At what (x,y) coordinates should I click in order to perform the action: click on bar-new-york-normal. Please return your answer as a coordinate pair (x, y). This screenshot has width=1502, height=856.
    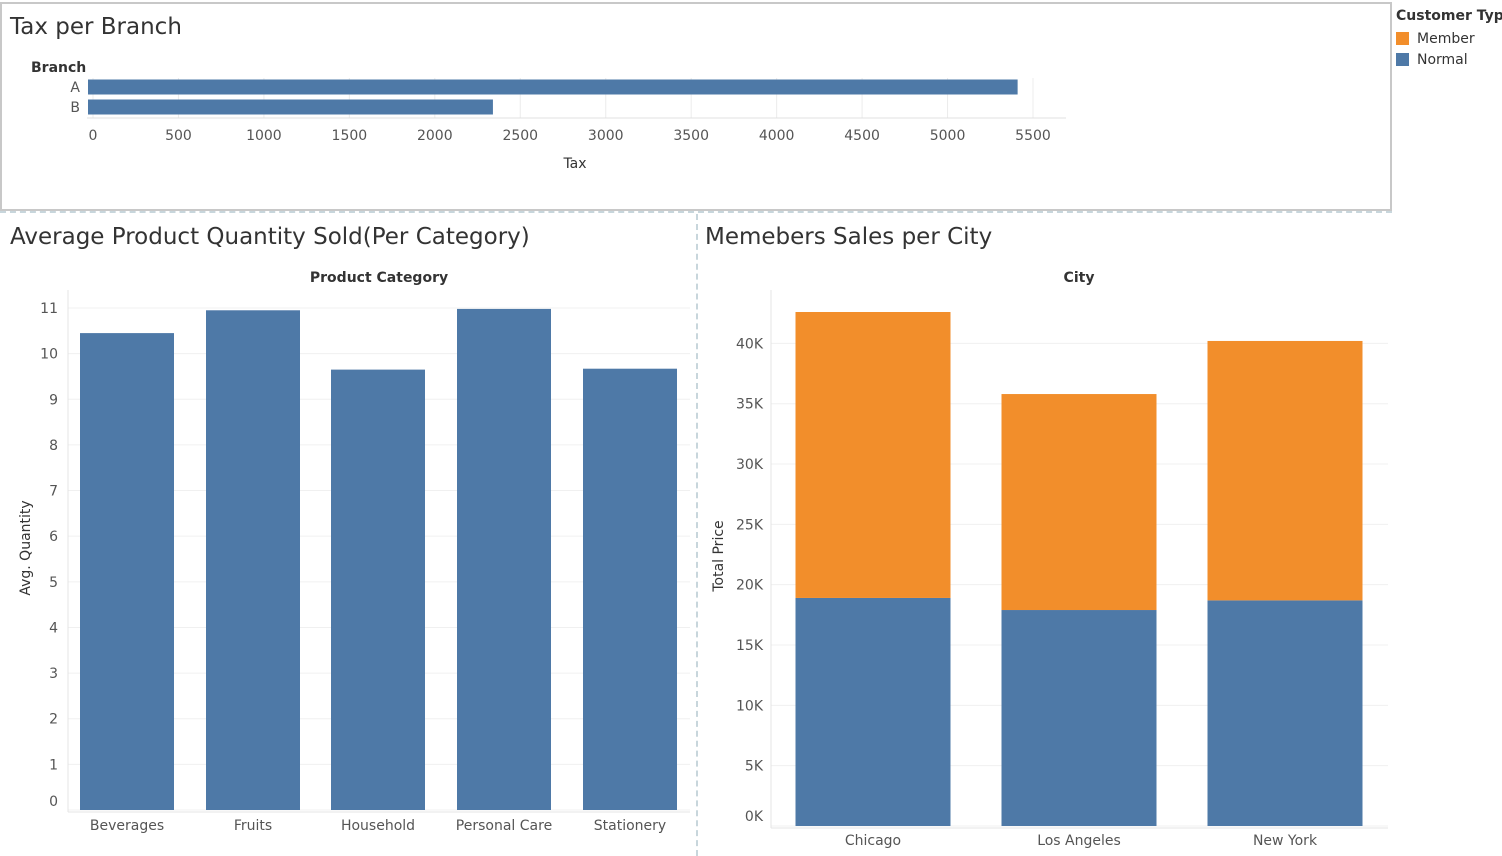
    Looking at the image, I should click on (1285, 713).